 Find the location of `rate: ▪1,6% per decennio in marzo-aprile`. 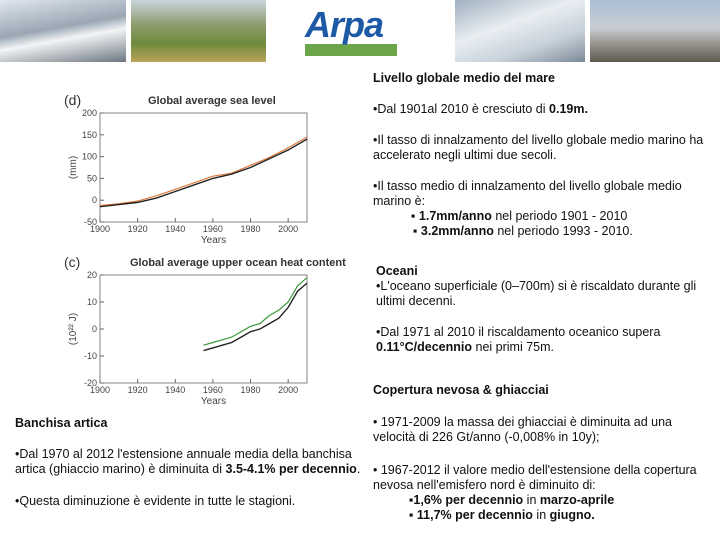

rate: ▪1,6% per decennio in marzo-aprile is located at coordinates (543, 500).